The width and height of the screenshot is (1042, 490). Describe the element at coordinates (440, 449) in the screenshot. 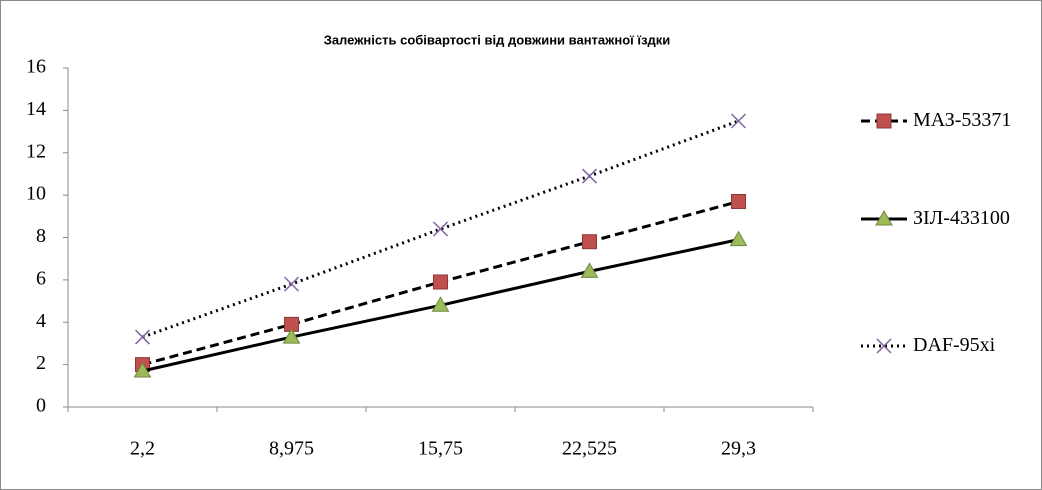

I see `x-tick-label: 15,75` at that location.